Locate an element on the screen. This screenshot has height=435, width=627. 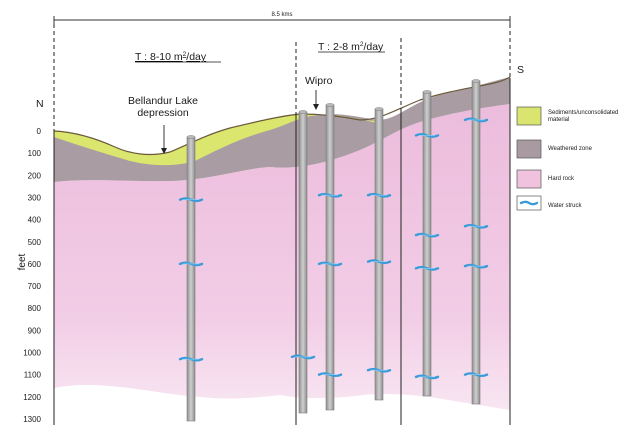
y-axis-label: feet is located at coordinates (22, 261).